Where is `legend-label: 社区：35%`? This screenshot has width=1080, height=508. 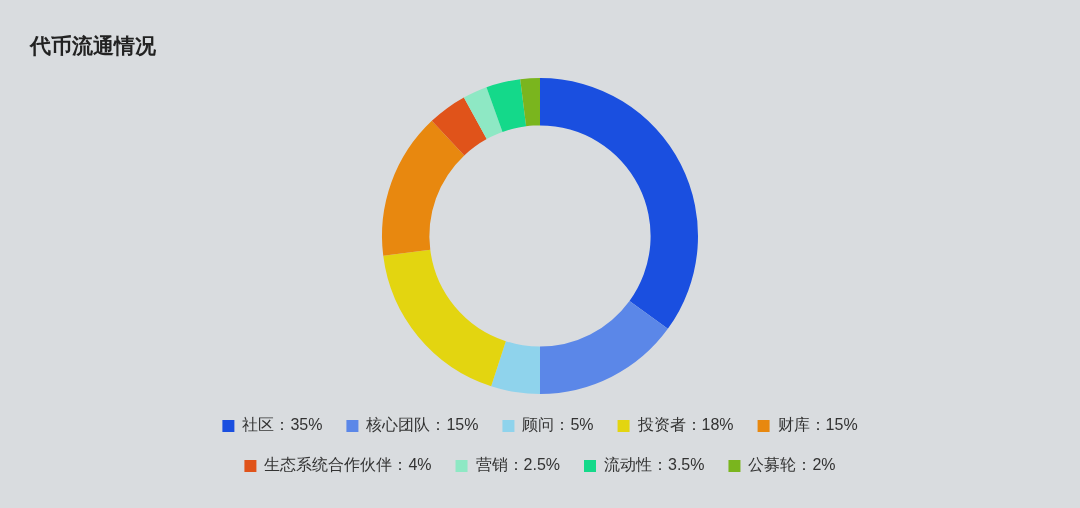
legend-label: 社区：35% is located at coordinates (282, 425).